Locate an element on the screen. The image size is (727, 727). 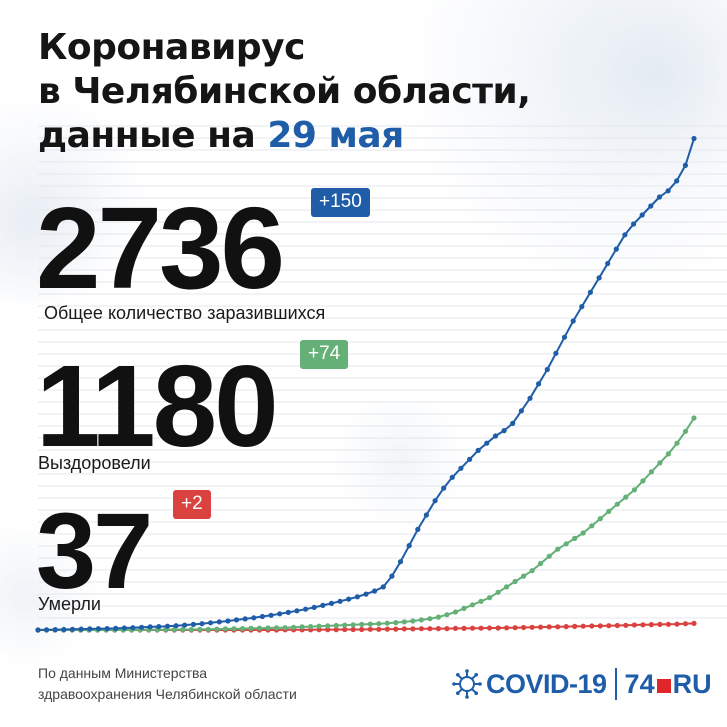
total-cases-delta-badge: +150 is located at coordinates (340, 202).